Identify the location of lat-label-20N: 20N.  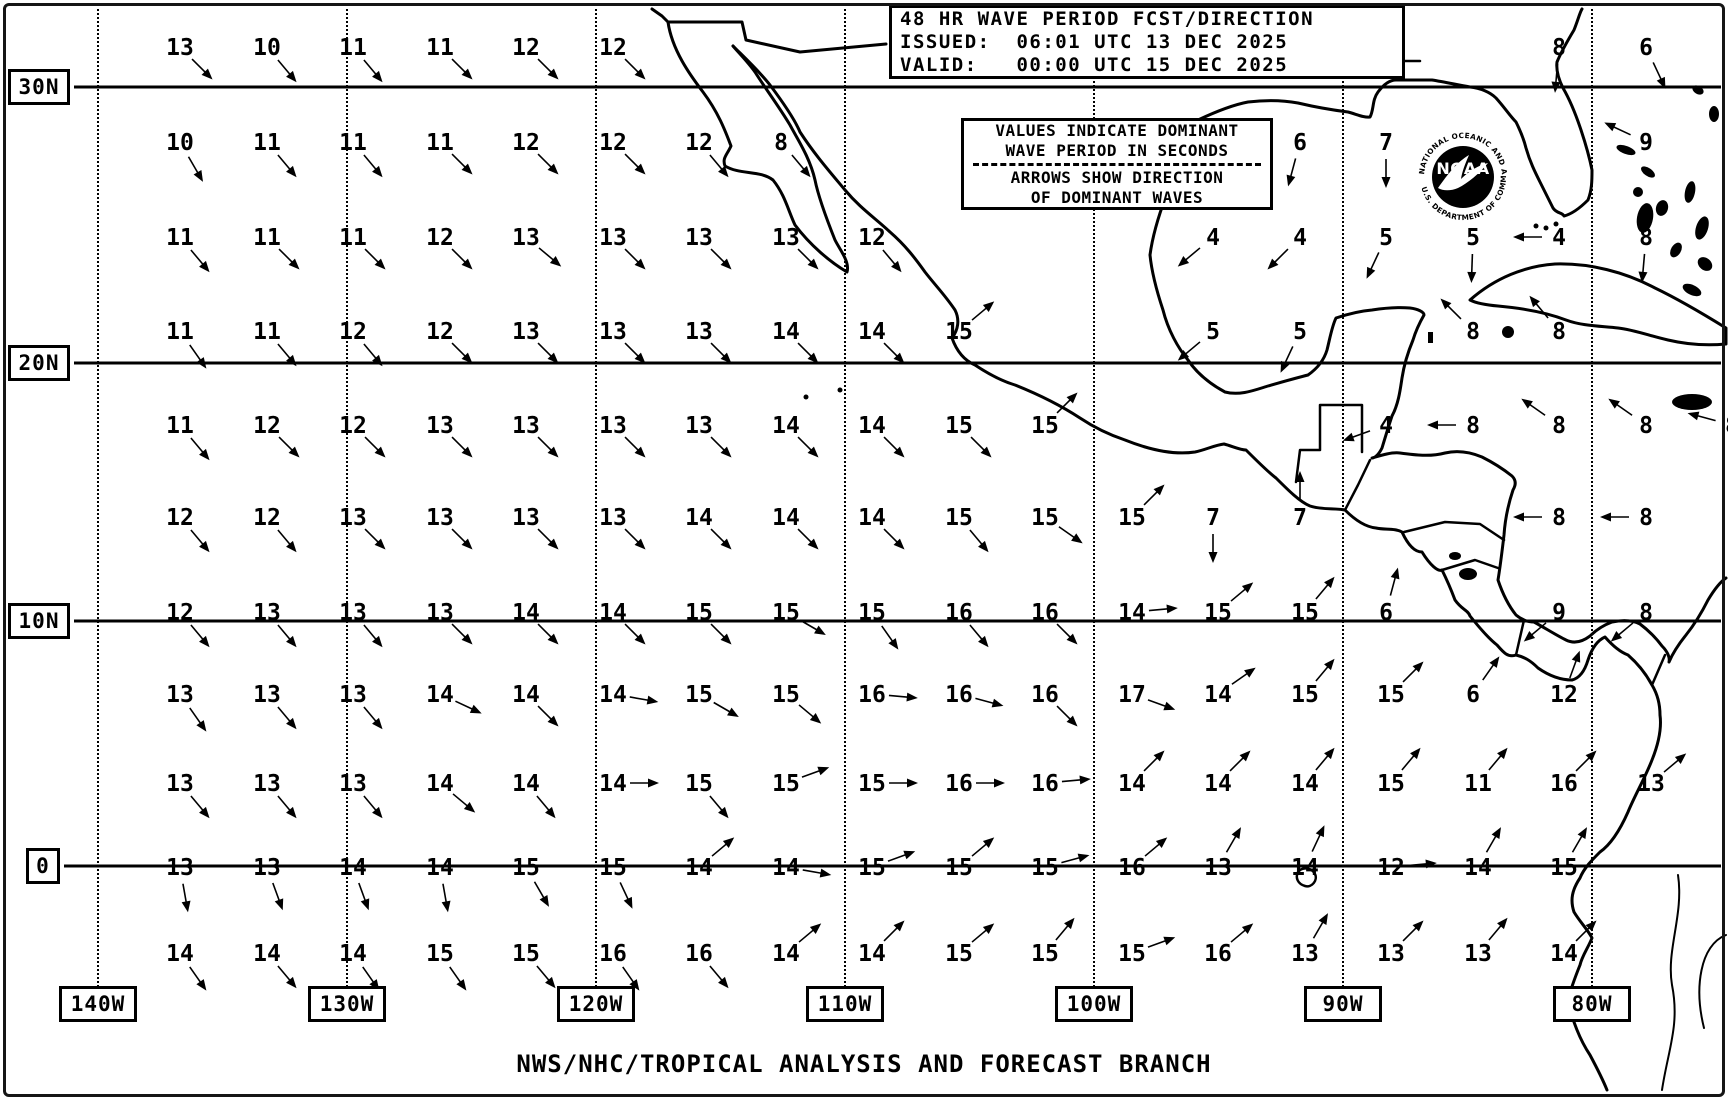
(39, 363).